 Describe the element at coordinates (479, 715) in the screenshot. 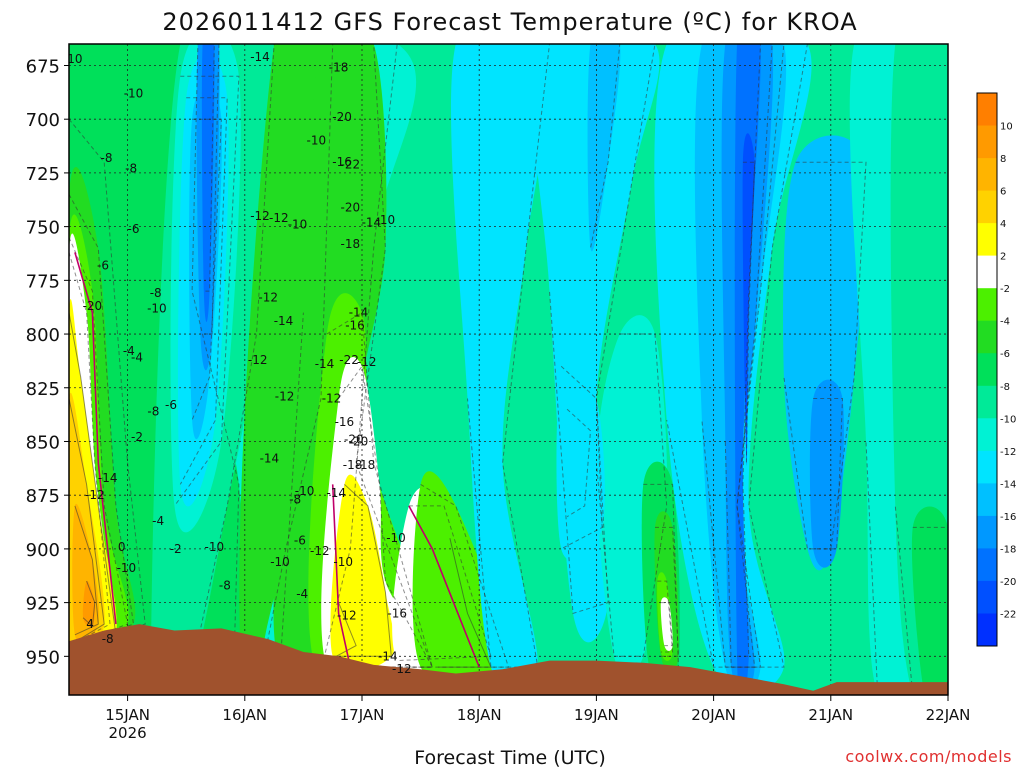

I see `x-tick-label: 18JAN` at that location.